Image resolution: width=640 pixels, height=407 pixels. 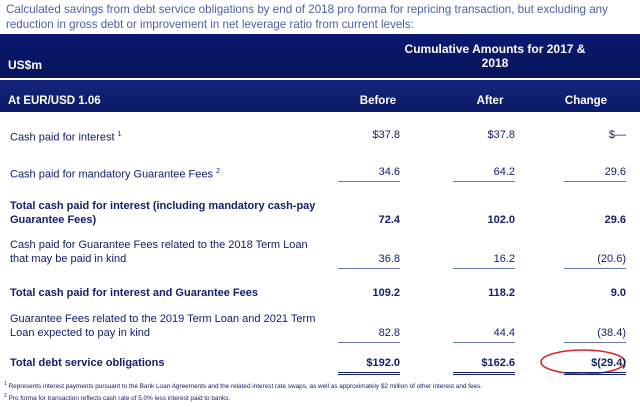 What do you see at coordinates (495, 56) in the screenshot?
I see `group-header: Cumulative Amounts for 2017 & 2018` at bounding box center [495, 56].